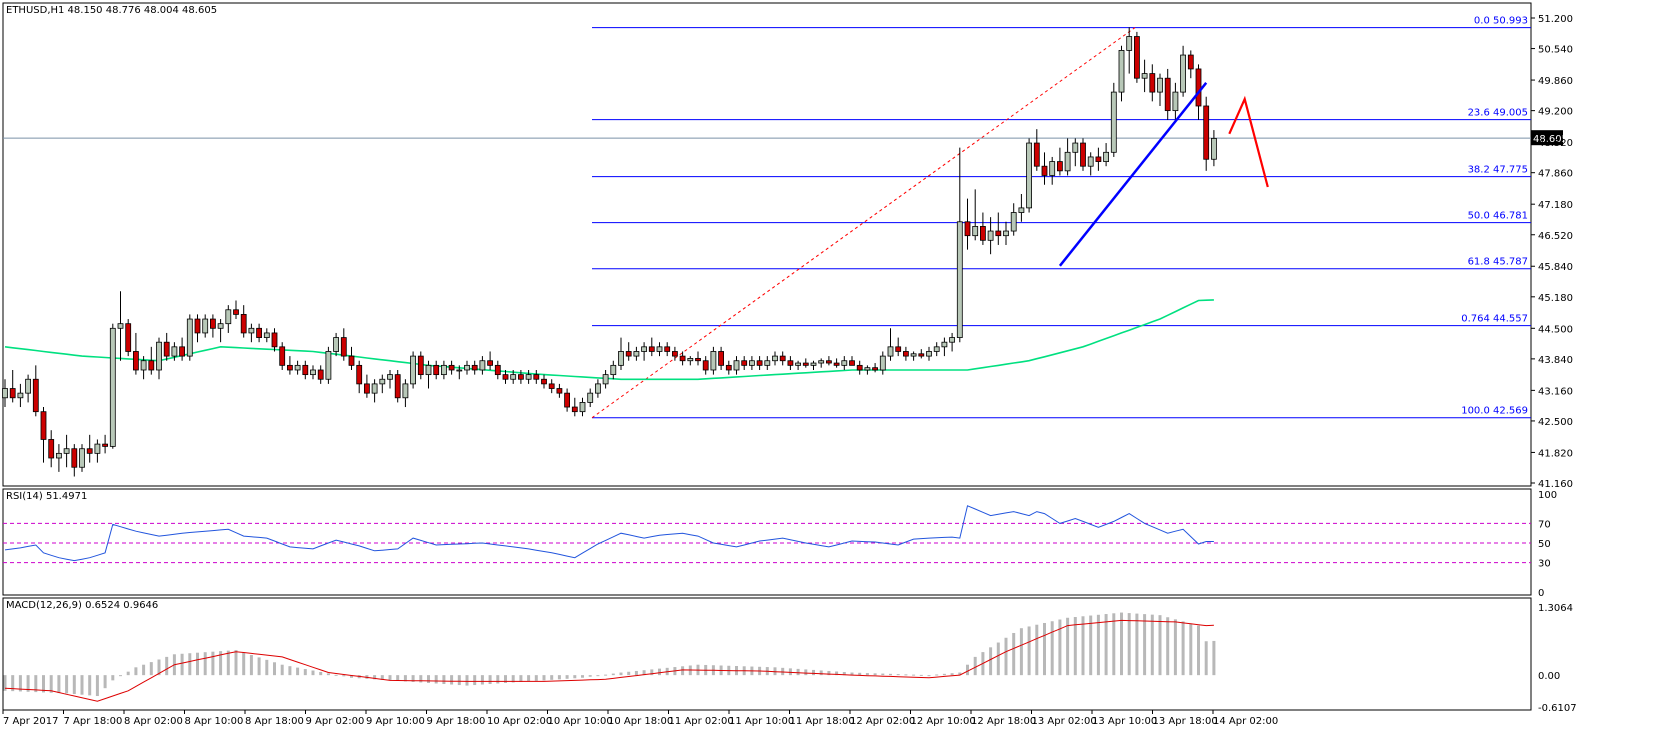 The width and height of the screenshot is (1663, 746). Describe the element at coordinates (93, 721) in the screenshot. I see `time-tick-label: 7 Apr 18:00` at that location.